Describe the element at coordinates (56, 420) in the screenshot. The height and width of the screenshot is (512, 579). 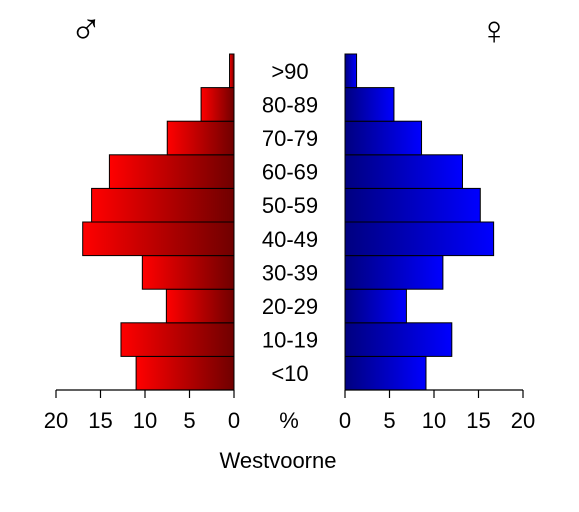
I see `male-axis-tick-label: 20` at that location.